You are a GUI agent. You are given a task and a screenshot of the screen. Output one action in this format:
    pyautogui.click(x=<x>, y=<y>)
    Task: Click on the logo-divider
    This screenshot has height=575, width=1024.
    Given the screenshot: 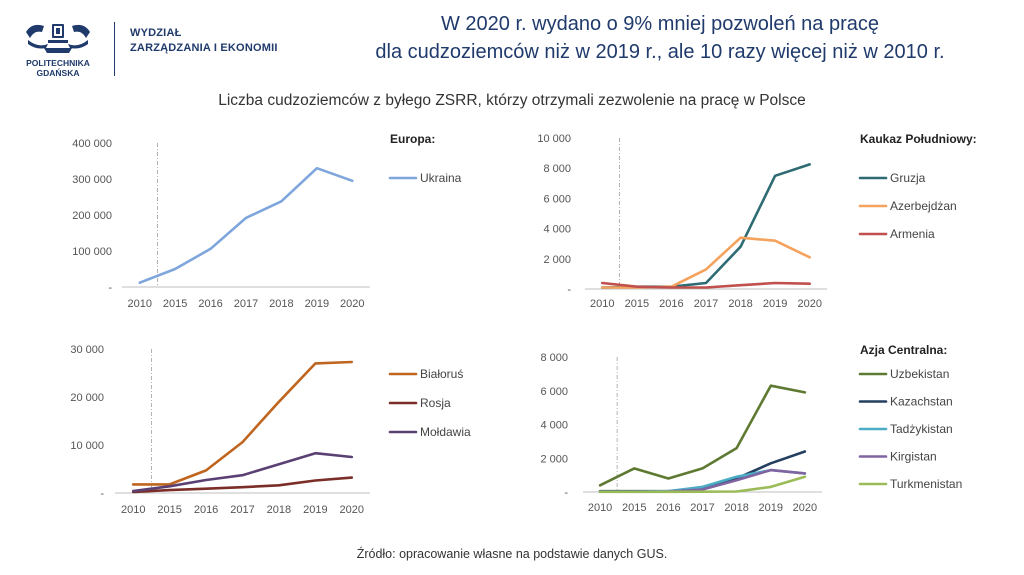 What is the action you would take?
    pyautogui.click(x=114, y=49)
    